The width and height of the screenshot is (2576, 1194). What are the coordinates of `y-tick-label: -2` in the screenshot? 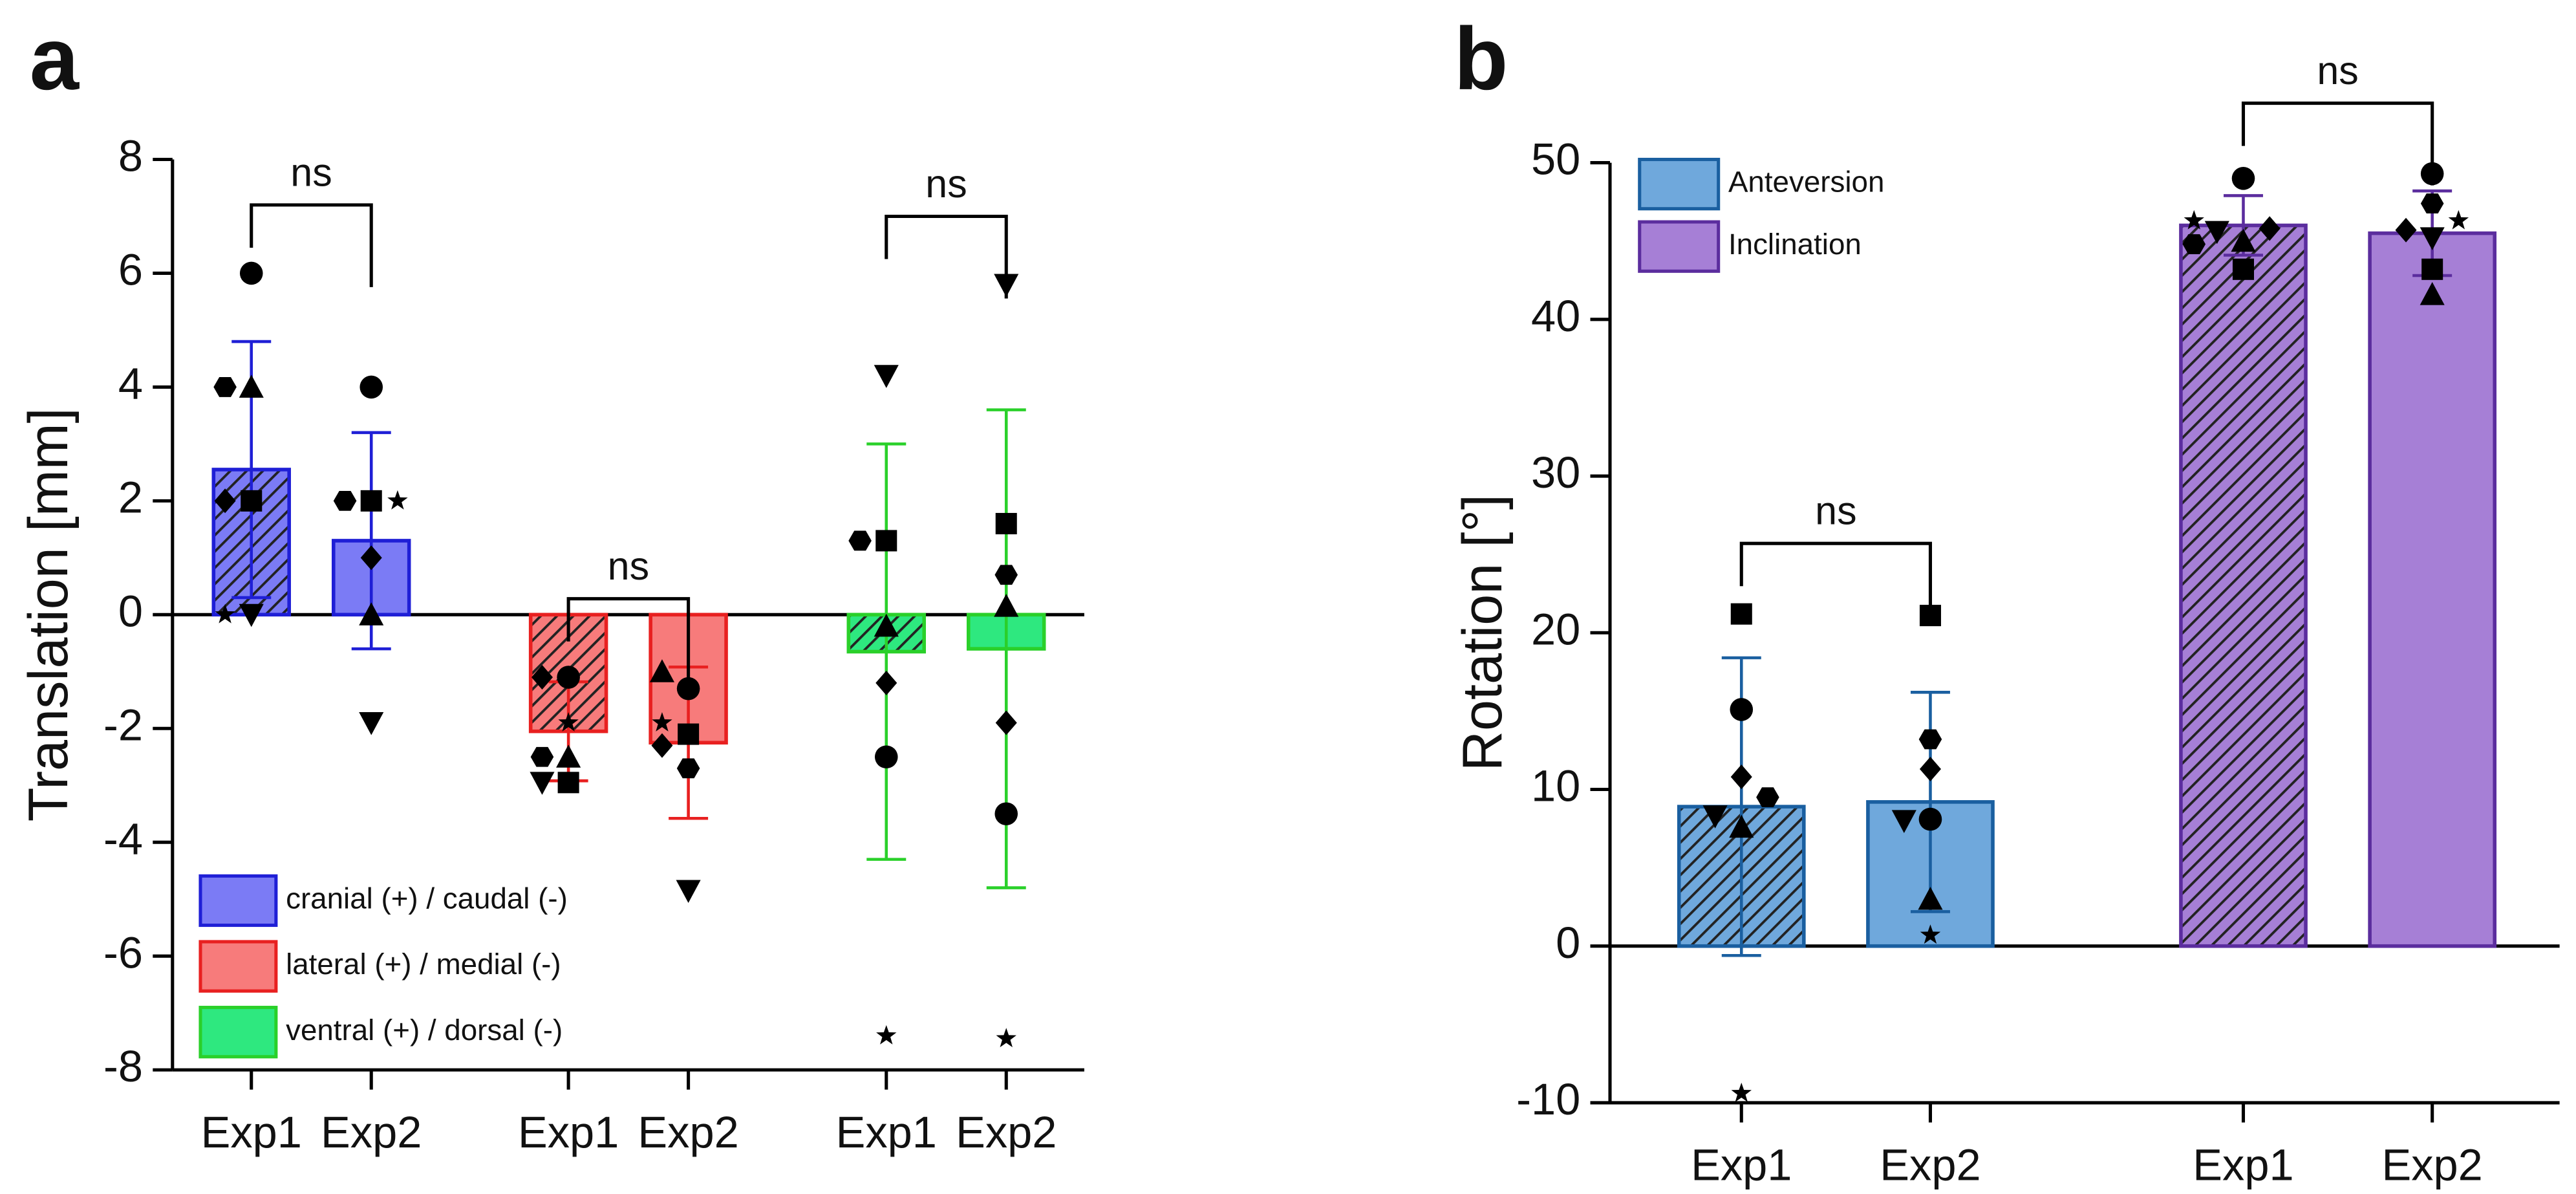 It's located at (123, 725).